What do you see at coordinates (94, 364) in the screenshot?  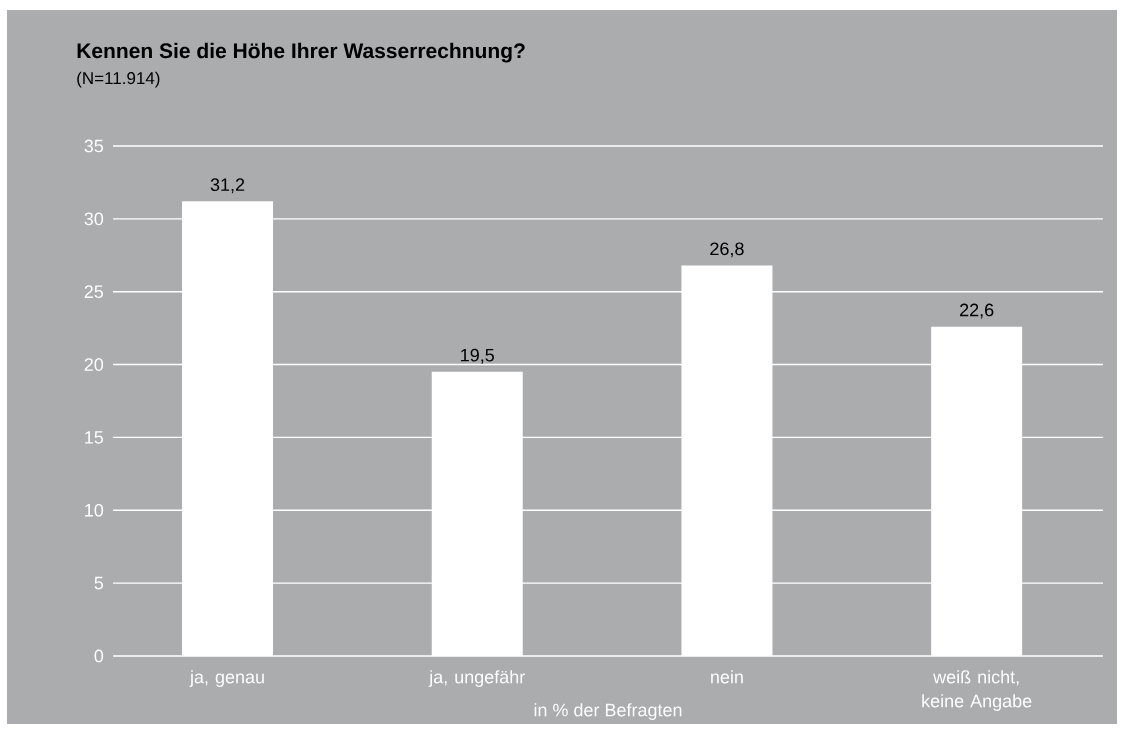 I see `y-tick-label: 20` at bounding box center [94, 364].